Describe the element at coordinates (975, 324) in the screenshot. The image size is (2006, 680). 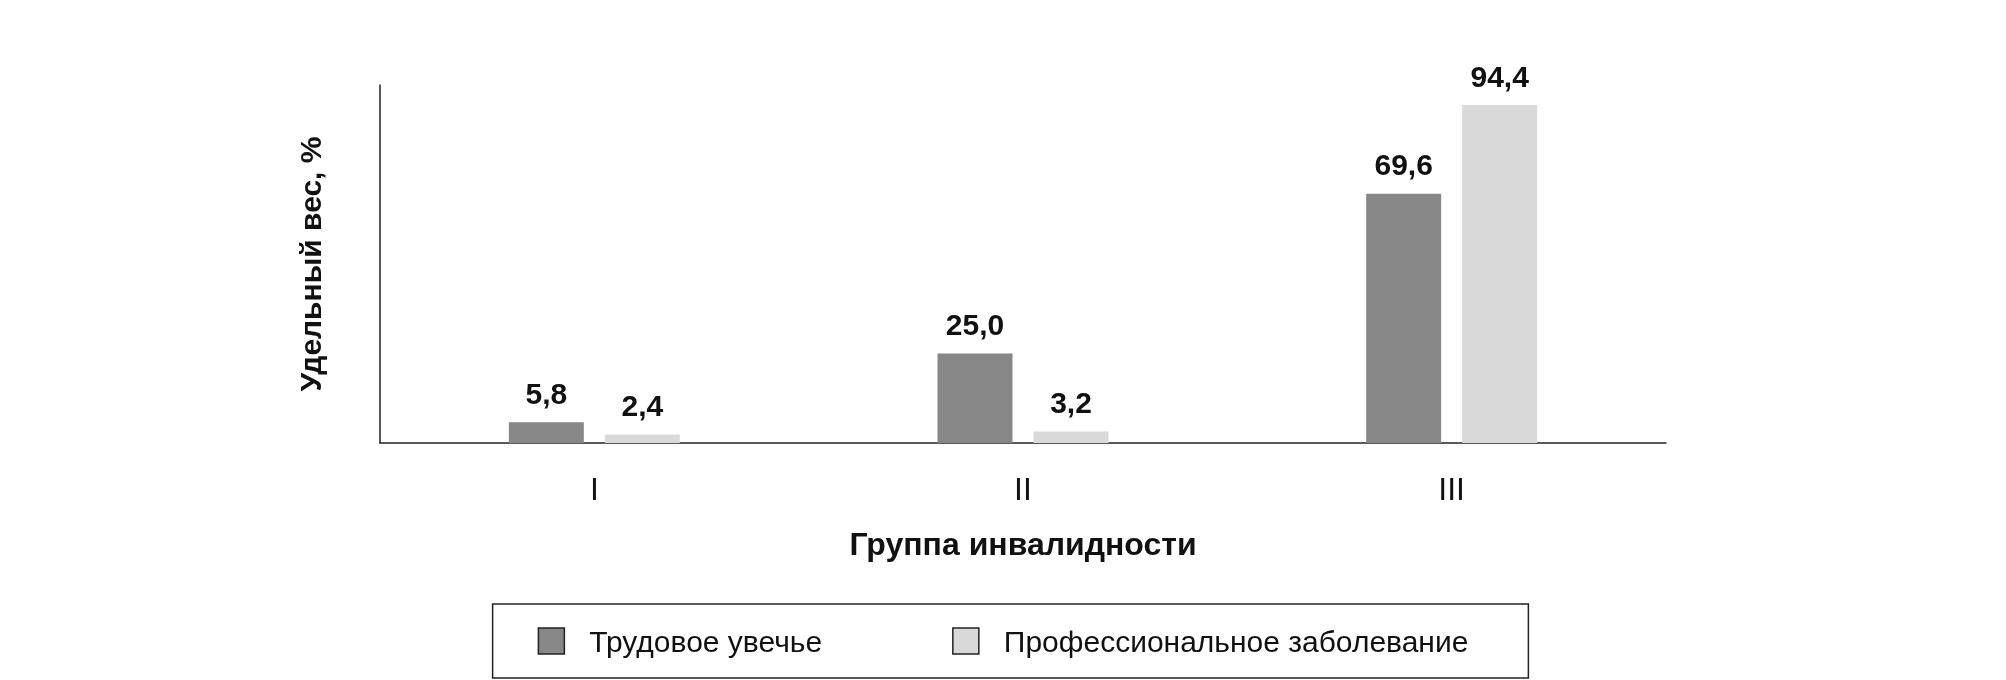
I see `data-label: 25,0` at that location.